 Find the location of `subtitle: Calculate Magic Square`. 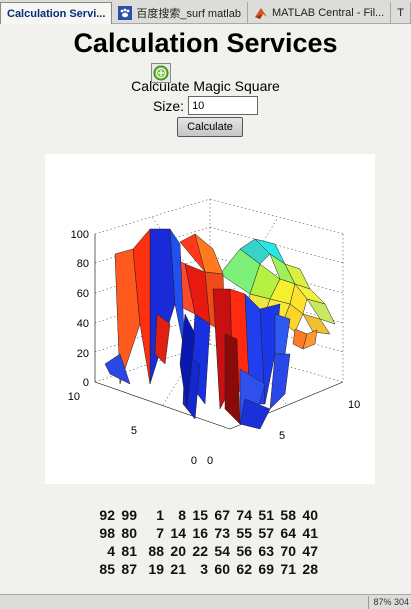

subtitle: Calculate Magic Square is located at coordinates (205, 86).